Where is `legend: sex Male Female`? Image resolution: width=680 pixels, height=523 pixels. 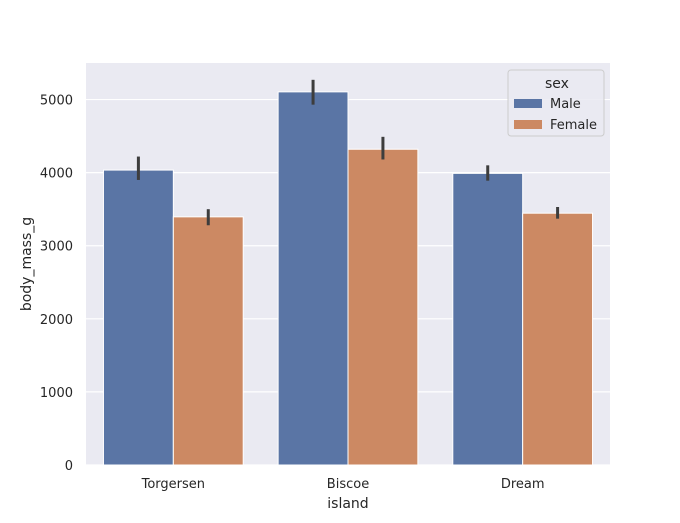 legend: sex Male Female is located at coordinates (556, 103).